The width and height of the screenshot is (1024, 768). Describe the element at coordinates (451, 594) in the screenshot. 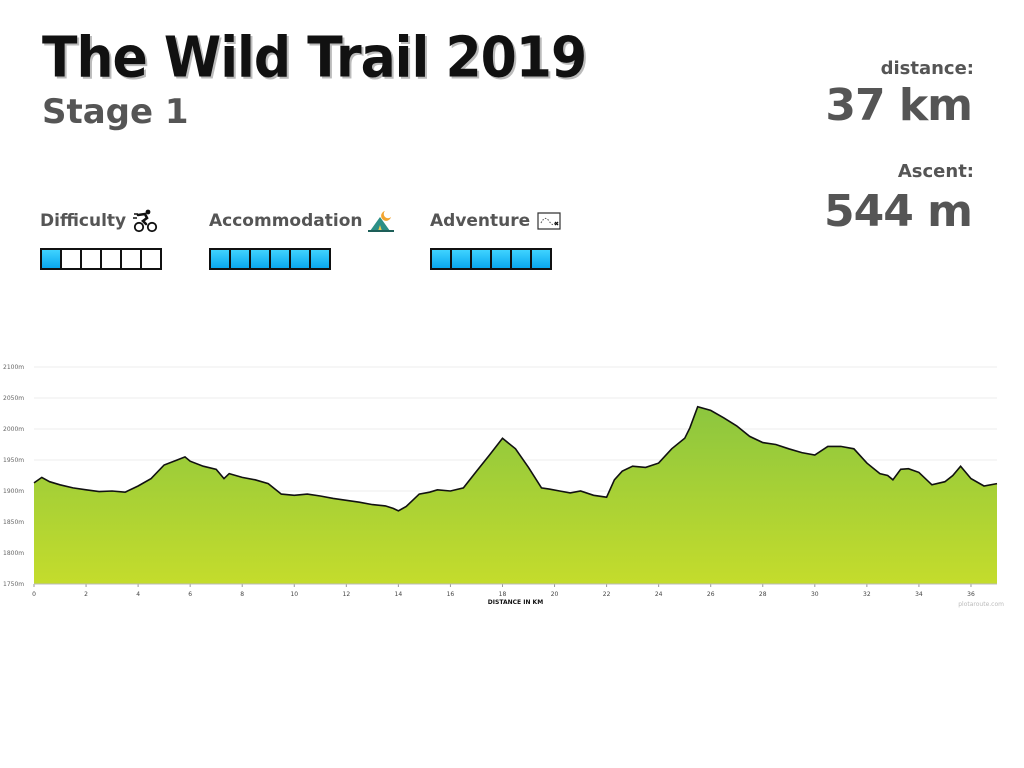

I see `x-tick-label: 16` at that location.